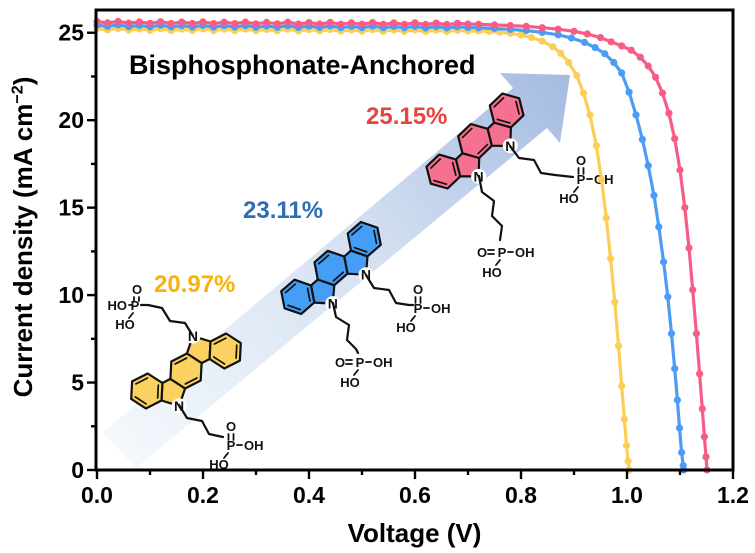 This screenshot has width=755, height=553. I want to click on y-tick-label: 10, so click(71, 295).